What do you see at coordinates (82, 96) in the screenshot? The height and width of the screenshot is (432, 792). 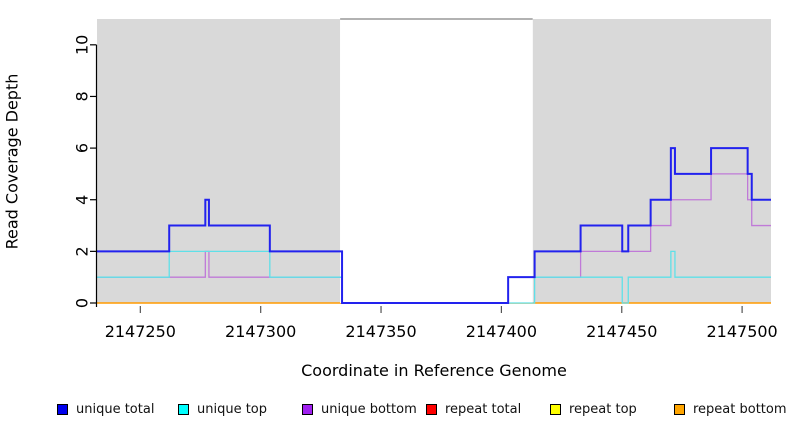 I see `y-tick-label-8: 8` at bounding box center [82, 96].